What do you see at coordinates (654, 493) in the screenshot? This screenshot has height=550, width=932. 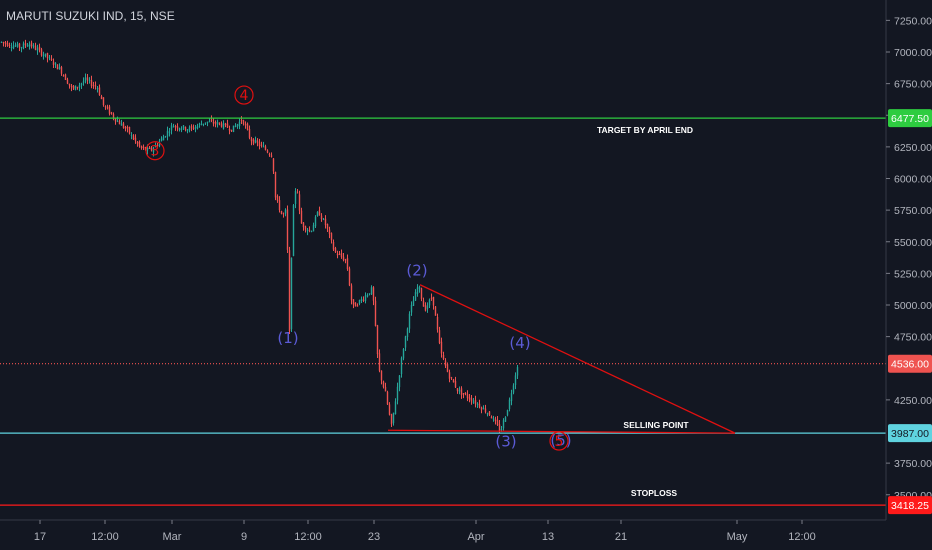 I see `level-annotation-stoploss: STOPLOSS` at bounding box center [654, 493].